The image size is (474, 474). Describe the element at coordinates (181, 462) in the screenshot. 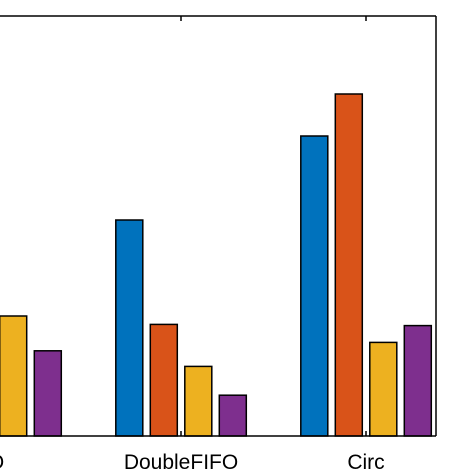

I see `x-tick-label-doublefifo: DoubleFIFO` at that location.